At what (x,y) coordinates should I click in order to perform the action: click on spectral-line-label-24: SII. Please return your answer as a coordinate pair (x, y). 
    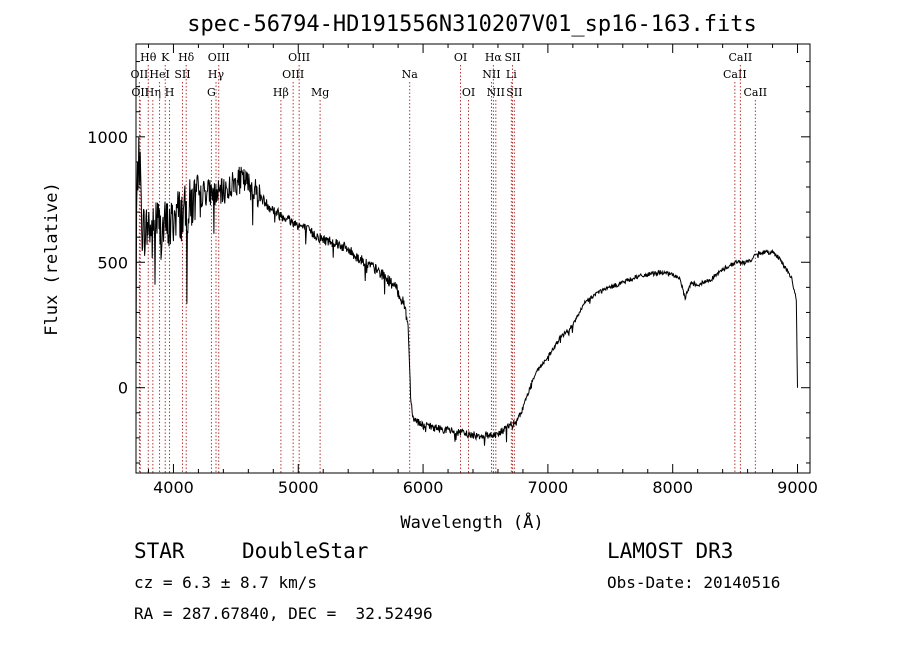
    Looking at the image, I should click on (514, 92).